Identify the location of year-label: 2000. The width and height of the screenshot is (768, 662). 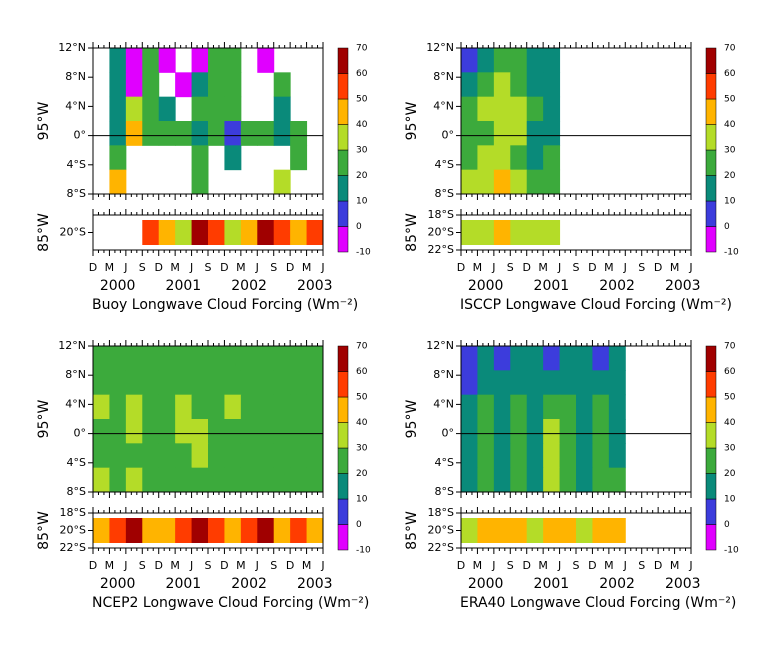
(118, 286).